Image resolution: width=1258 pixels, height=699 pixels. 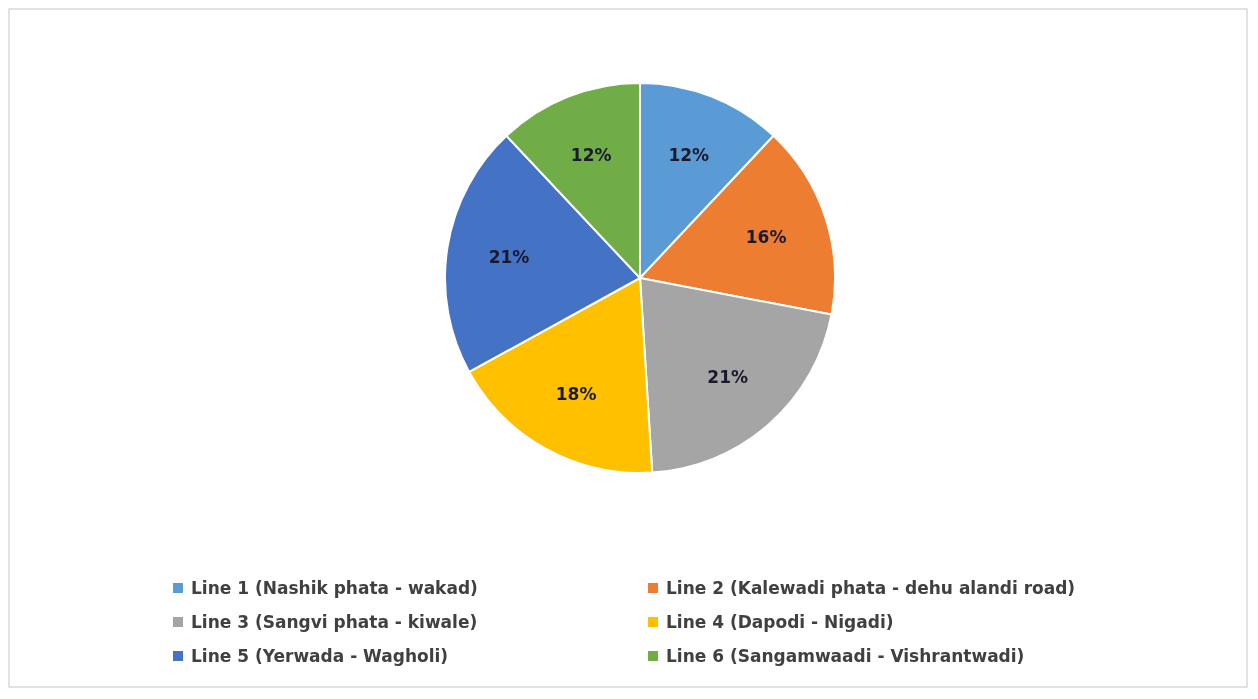 What do you see at coordinates (576, 394) in the screenshot?
I see `data-label: 18%` at bounding box center [576, 394].